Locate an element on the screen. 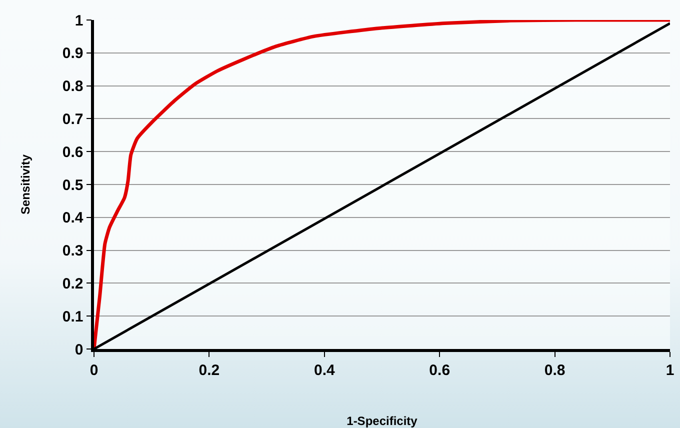  y-tick-label: 0.2 is located at coordinates (73, 283).